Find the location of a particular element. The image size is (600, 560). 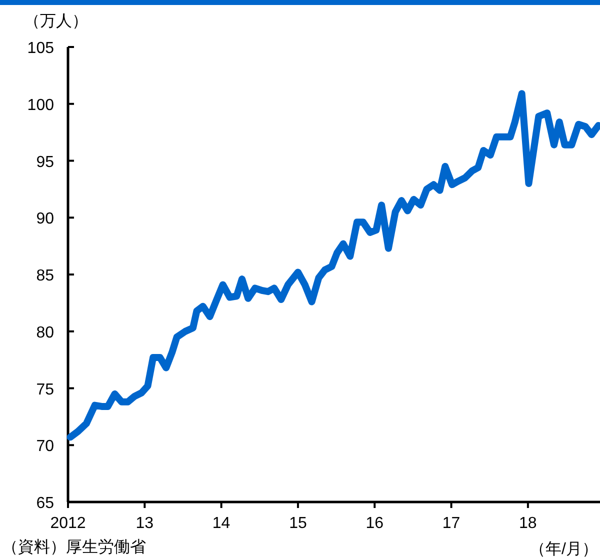

ytick: 85 is located at coordinates (45, 276).